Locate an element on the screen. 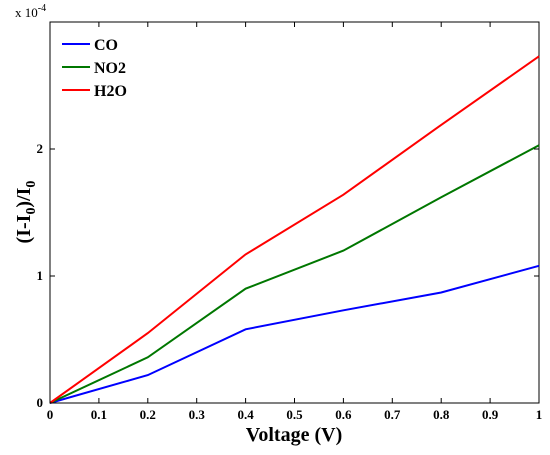 The width and height of the screenshot is (550, 455). y-tick-label: 0 is located at coordinates (40, 402).